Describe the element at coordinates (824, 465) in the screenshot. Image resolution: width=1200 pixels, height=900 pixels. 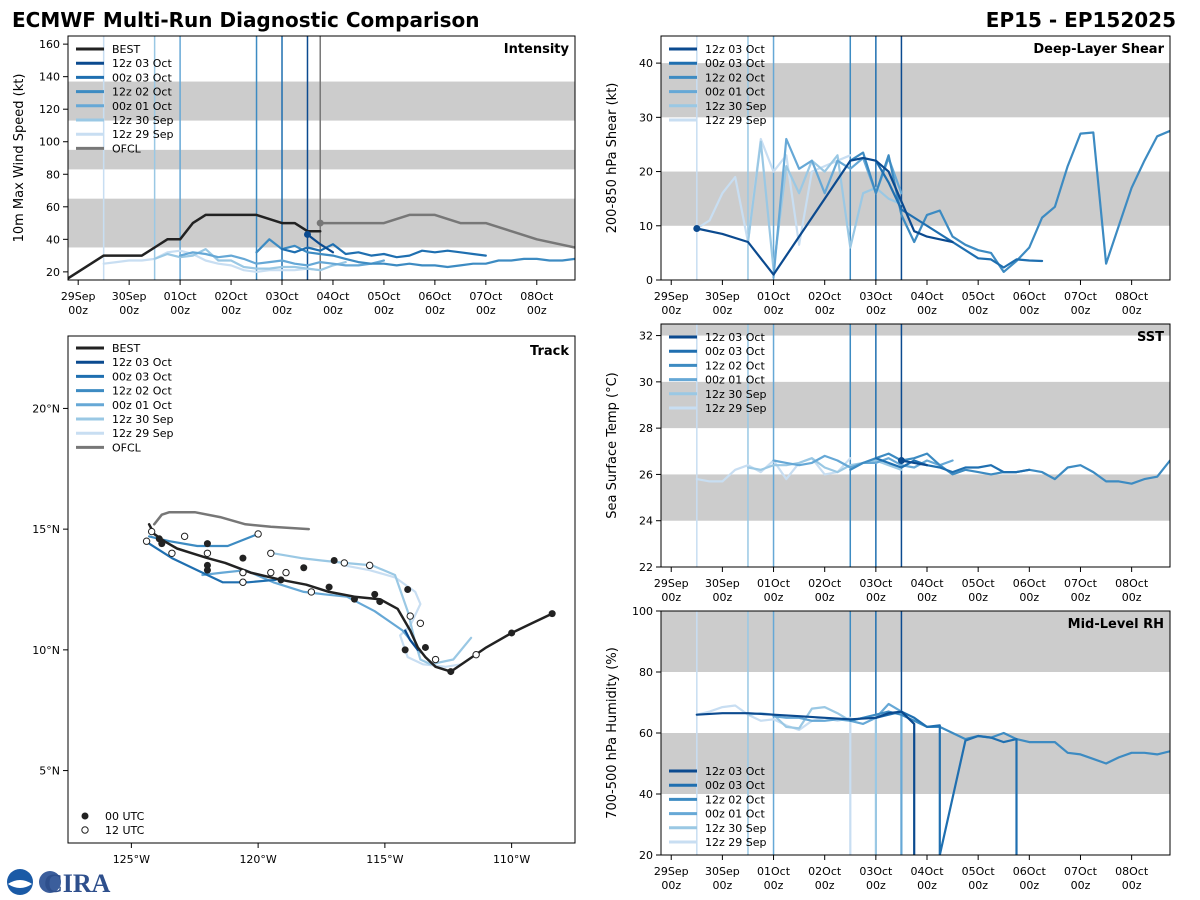
I see `series-12z-30-sep` at that location.